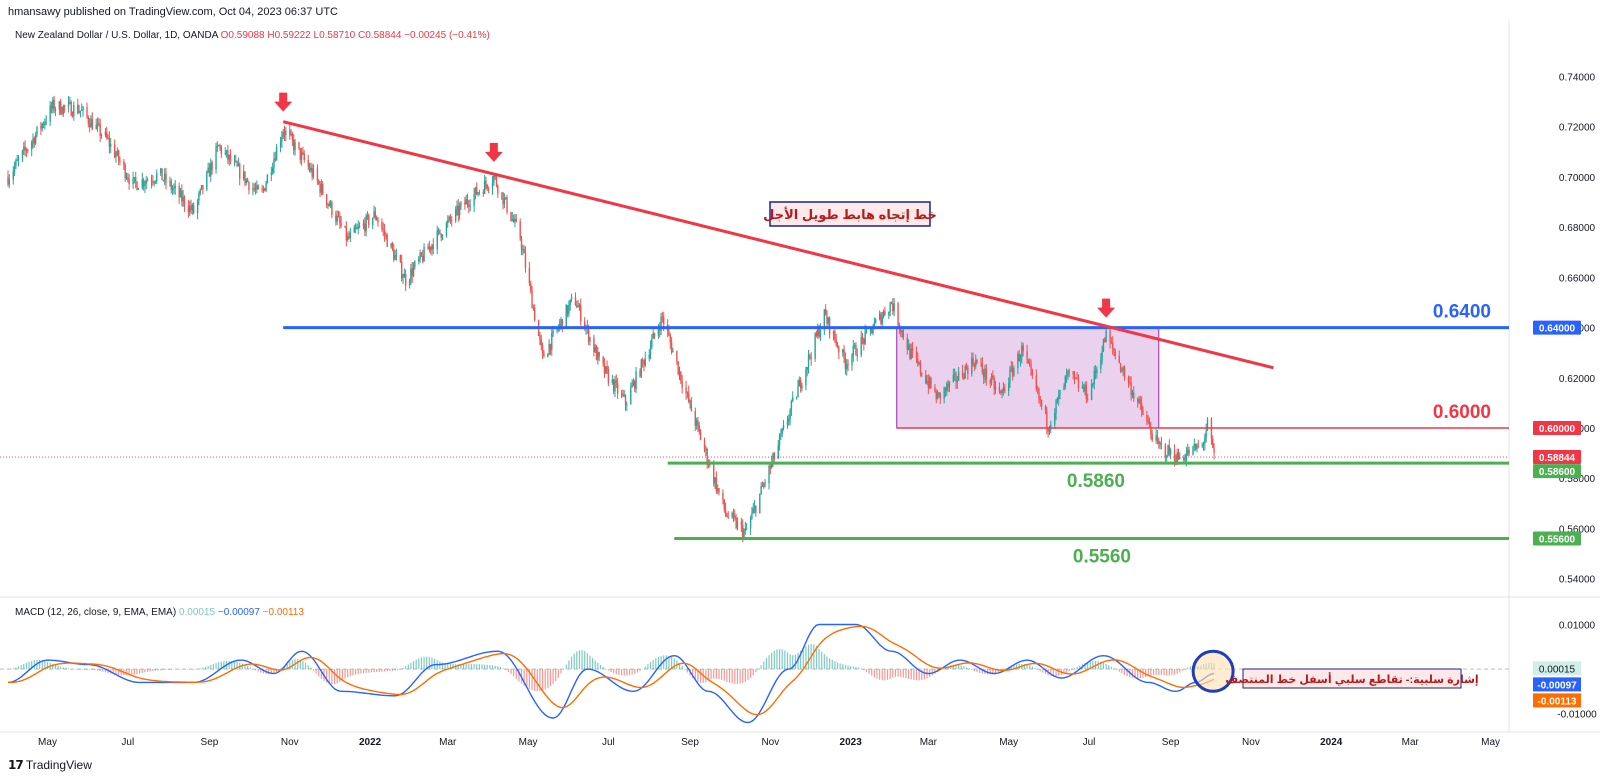 The height and width of the screenshot is (784, 1600). I want to click on tradingview-logo: 𝟭𝟳 TradingView, so click(50, 765).